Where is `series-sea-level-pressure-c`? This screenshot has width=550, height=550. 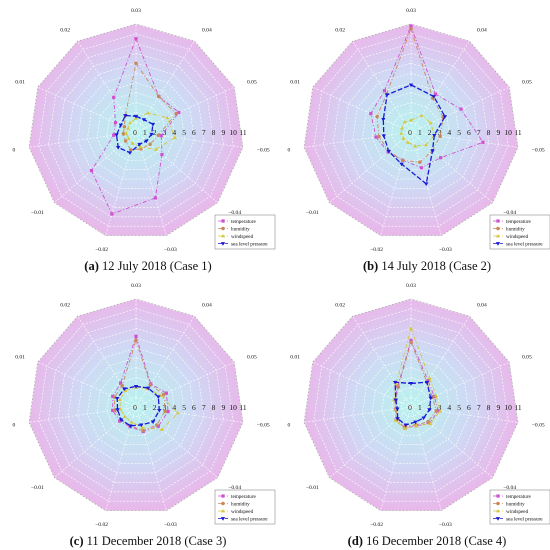 series-sea-level-pressure-c is located at coordinates (138, 406).